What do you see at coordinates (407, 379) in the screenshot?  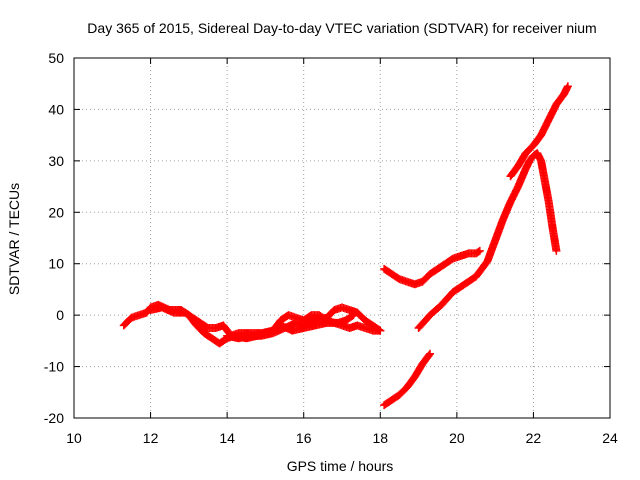 I see `series-arc-e` at bounding box center [407, 379].